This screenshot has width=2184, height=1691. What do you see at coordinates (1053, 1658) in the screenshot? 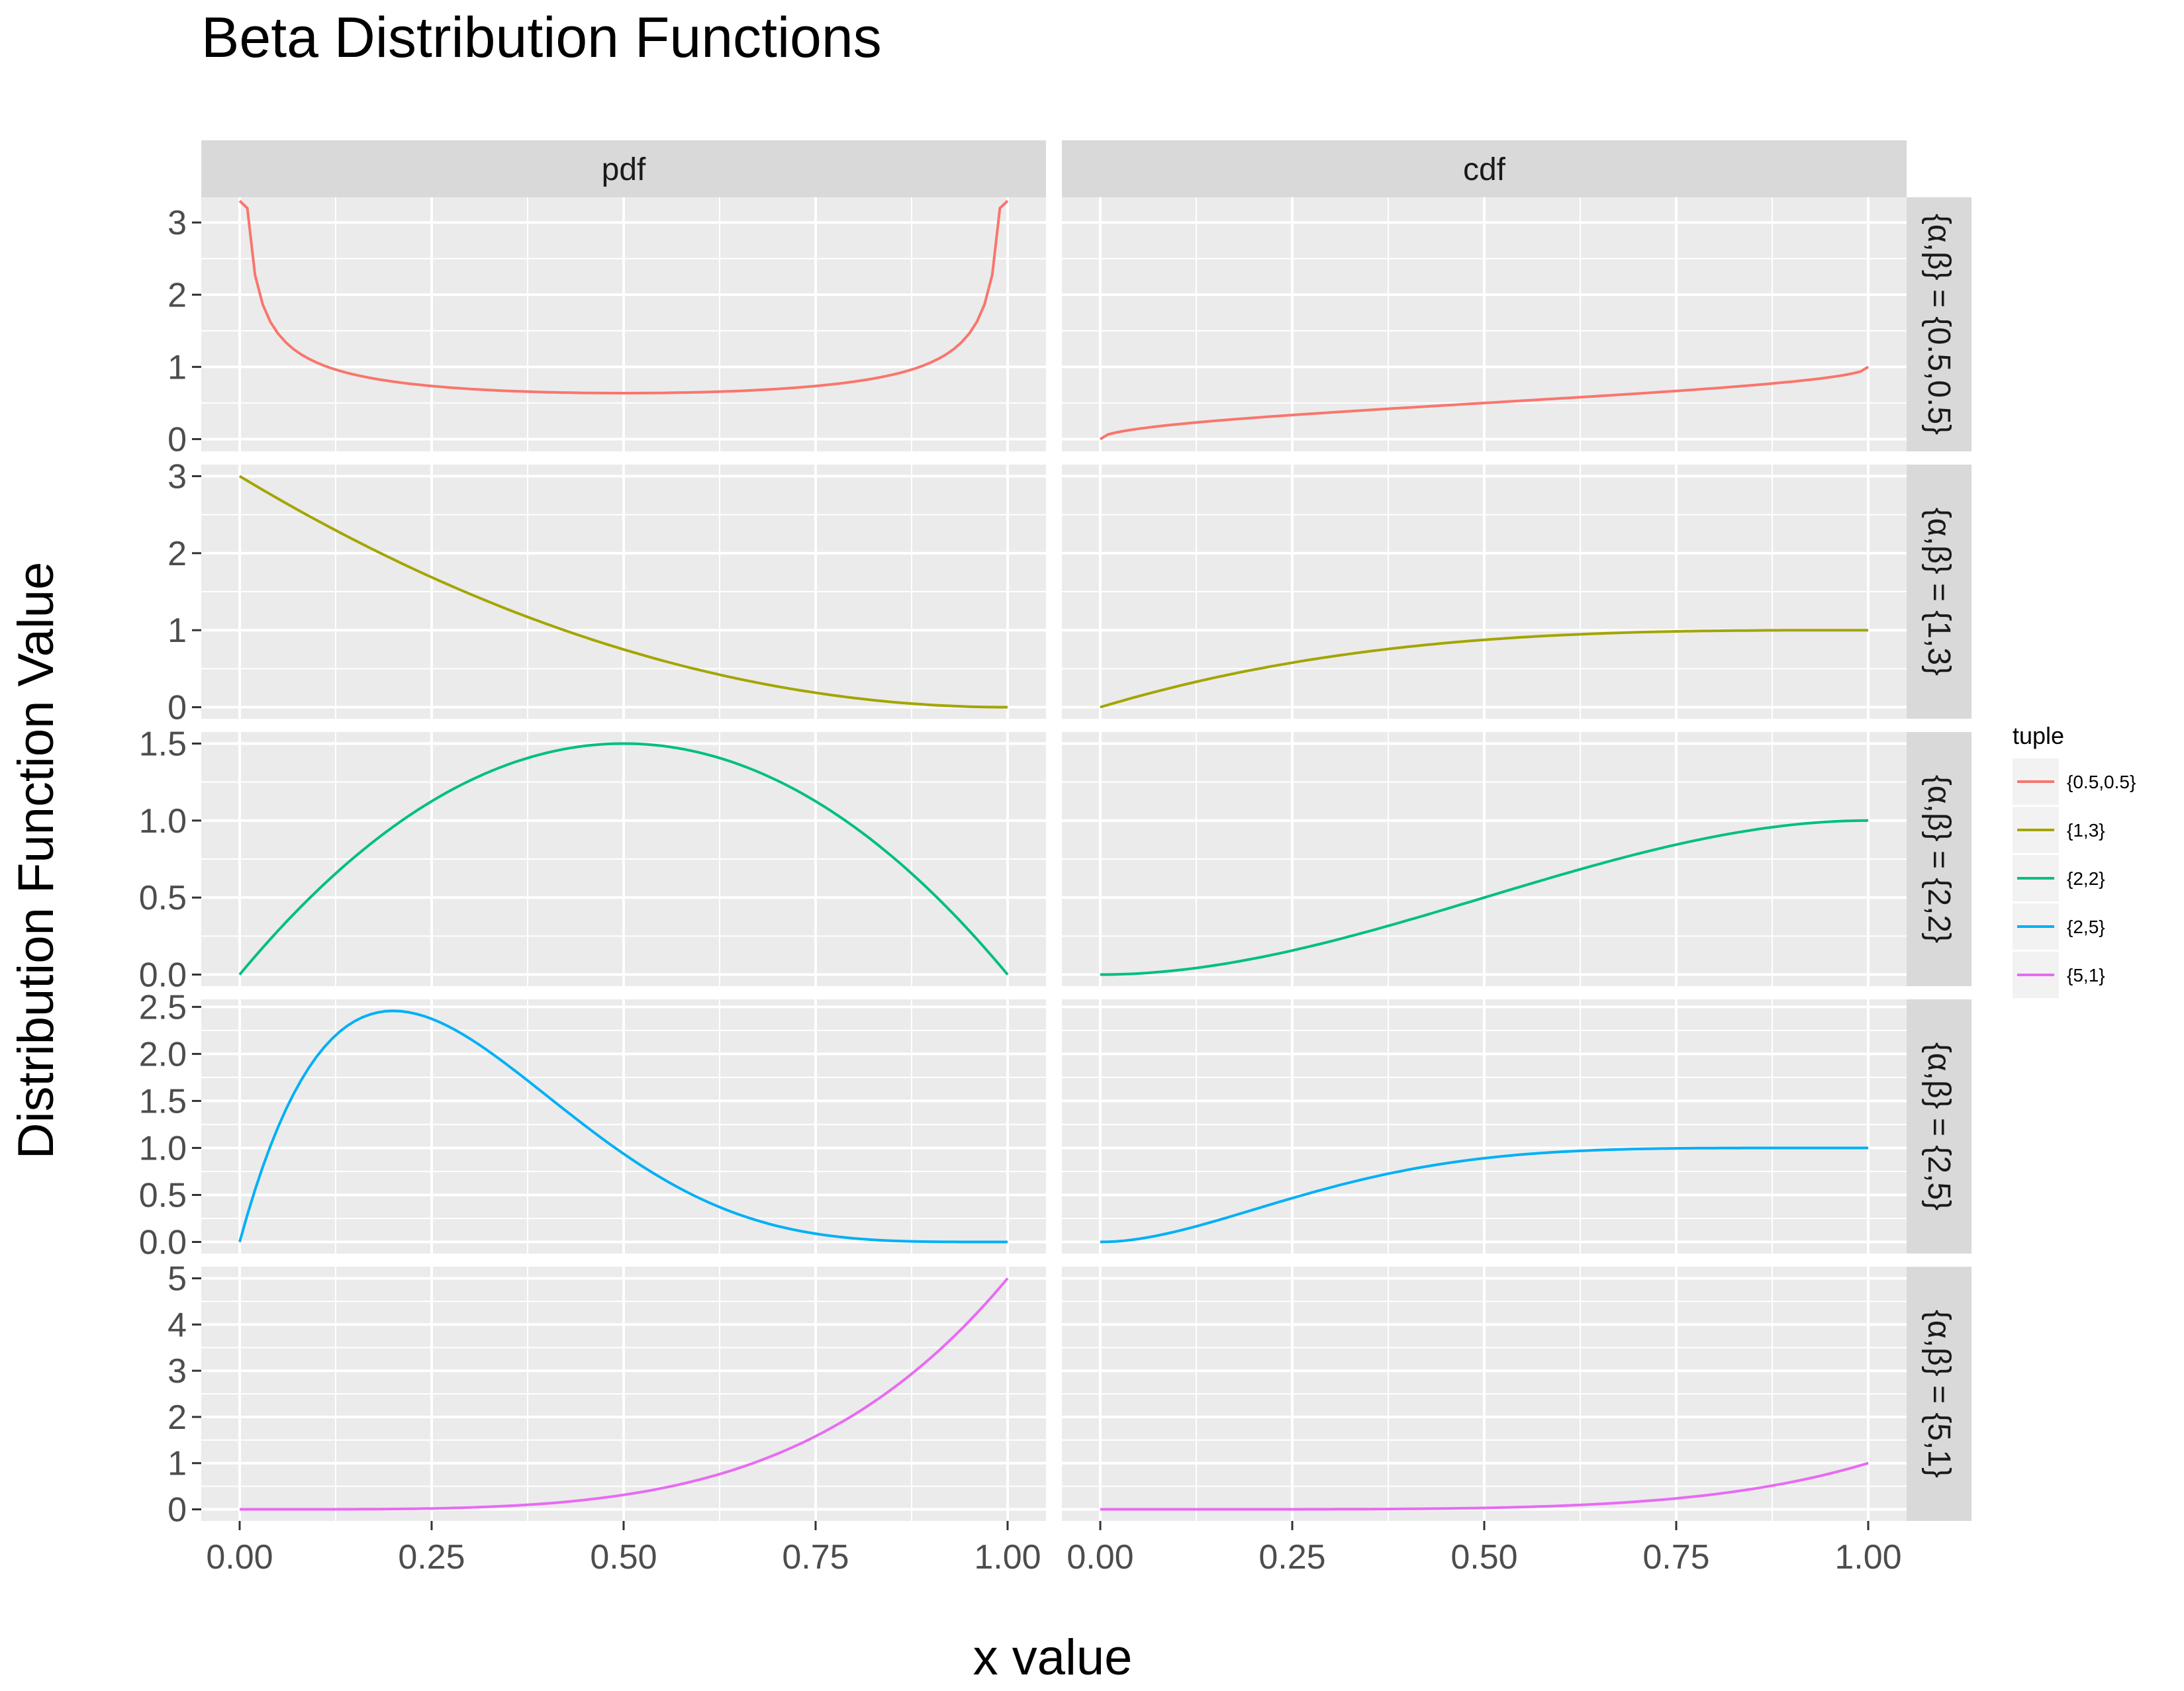
I see `x-axis-title: x value` at bounding box center [1053, 1658].